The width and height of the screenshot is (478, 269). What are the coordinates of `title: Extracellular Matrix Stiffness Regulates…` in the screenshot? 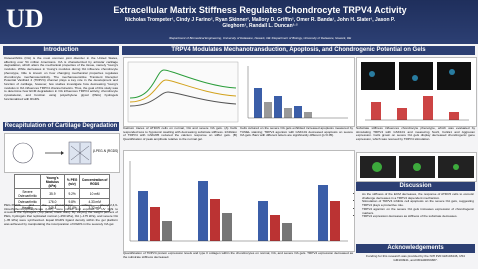 It's located at (260, 10).